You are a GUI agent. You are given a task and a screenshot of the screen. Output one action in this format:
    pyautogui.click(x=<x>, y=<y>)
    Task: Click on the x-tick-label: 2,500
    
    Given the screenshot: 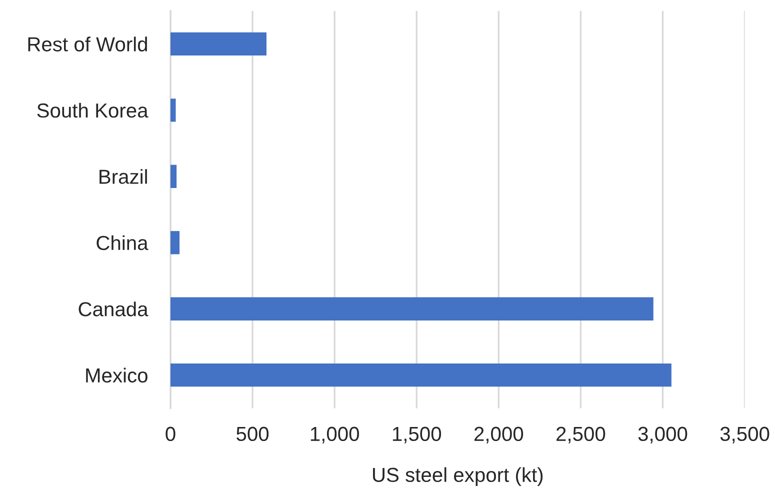 What is the action you would take?
    pyautogui.click(x=581, y=435)
    